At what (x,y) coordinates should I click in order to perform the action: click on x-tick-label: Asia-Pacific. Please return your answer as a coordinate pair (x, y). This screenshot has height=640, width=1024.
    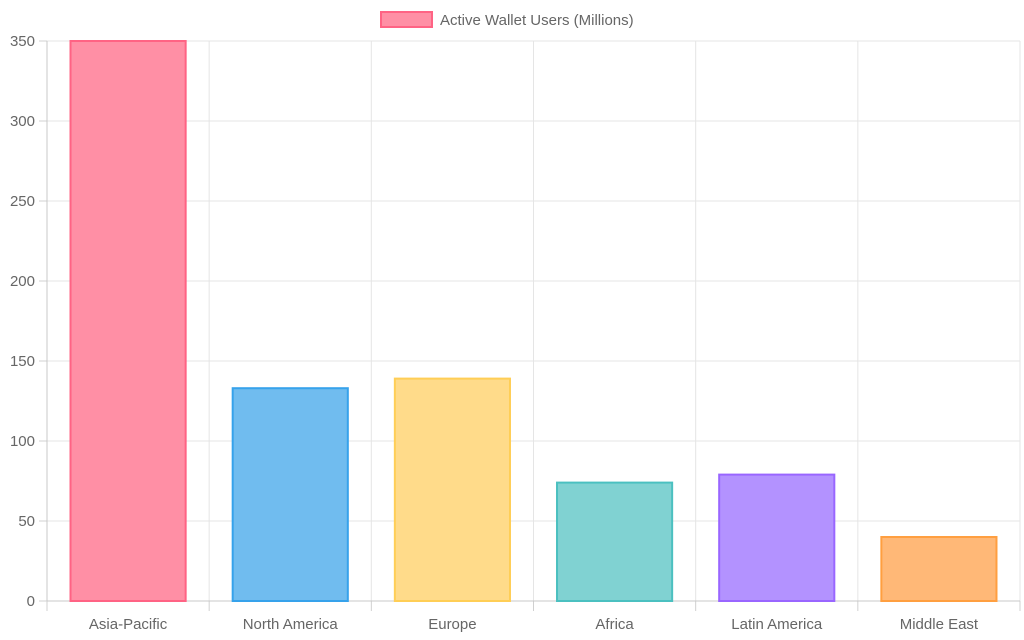
    Looking at the image, I should click on (128, 624).